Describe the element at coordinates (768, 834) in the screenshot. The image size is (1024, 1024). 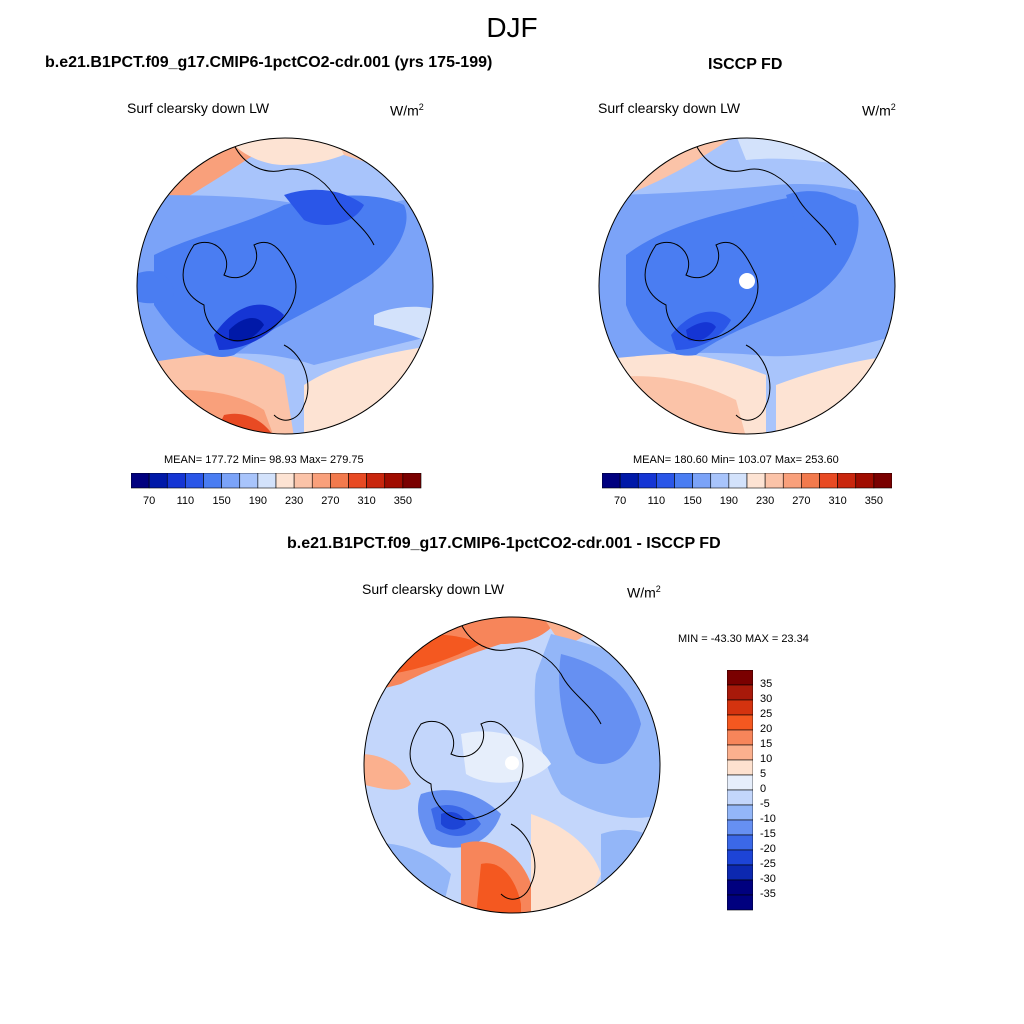
I see `colorbar-tick-label: -15` at that location.